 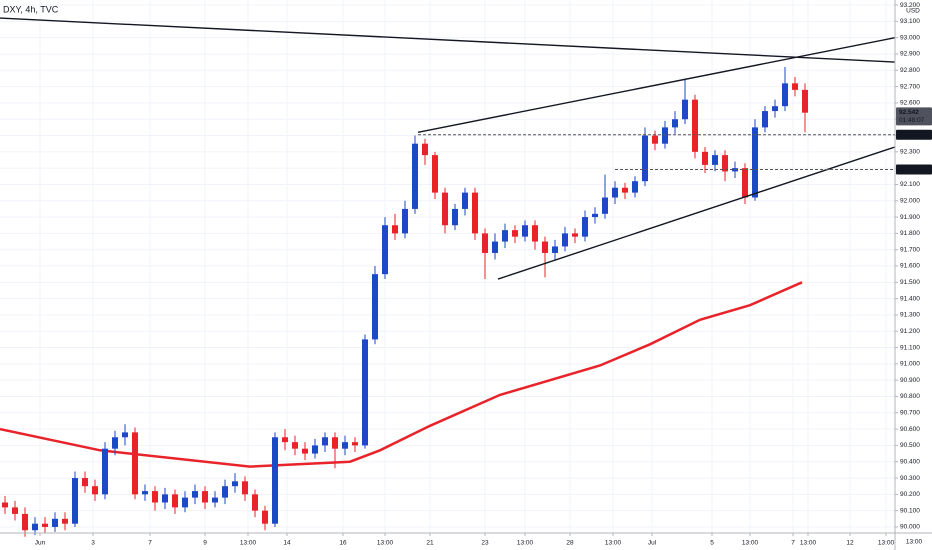 What do you see at coordinates (910, 396) in the screenshot?
I see `y-tick-label: 90.800` at bounding box center [910, 396].